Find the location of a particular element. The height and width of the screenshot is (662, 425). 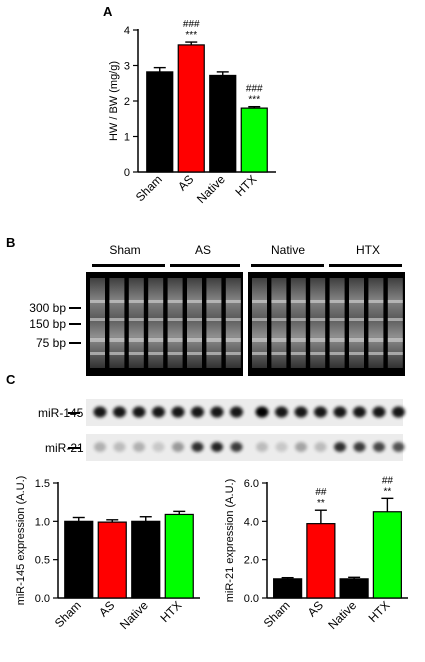

mir145-x-tick-label-native: Native is located at coordinates (134, 615).